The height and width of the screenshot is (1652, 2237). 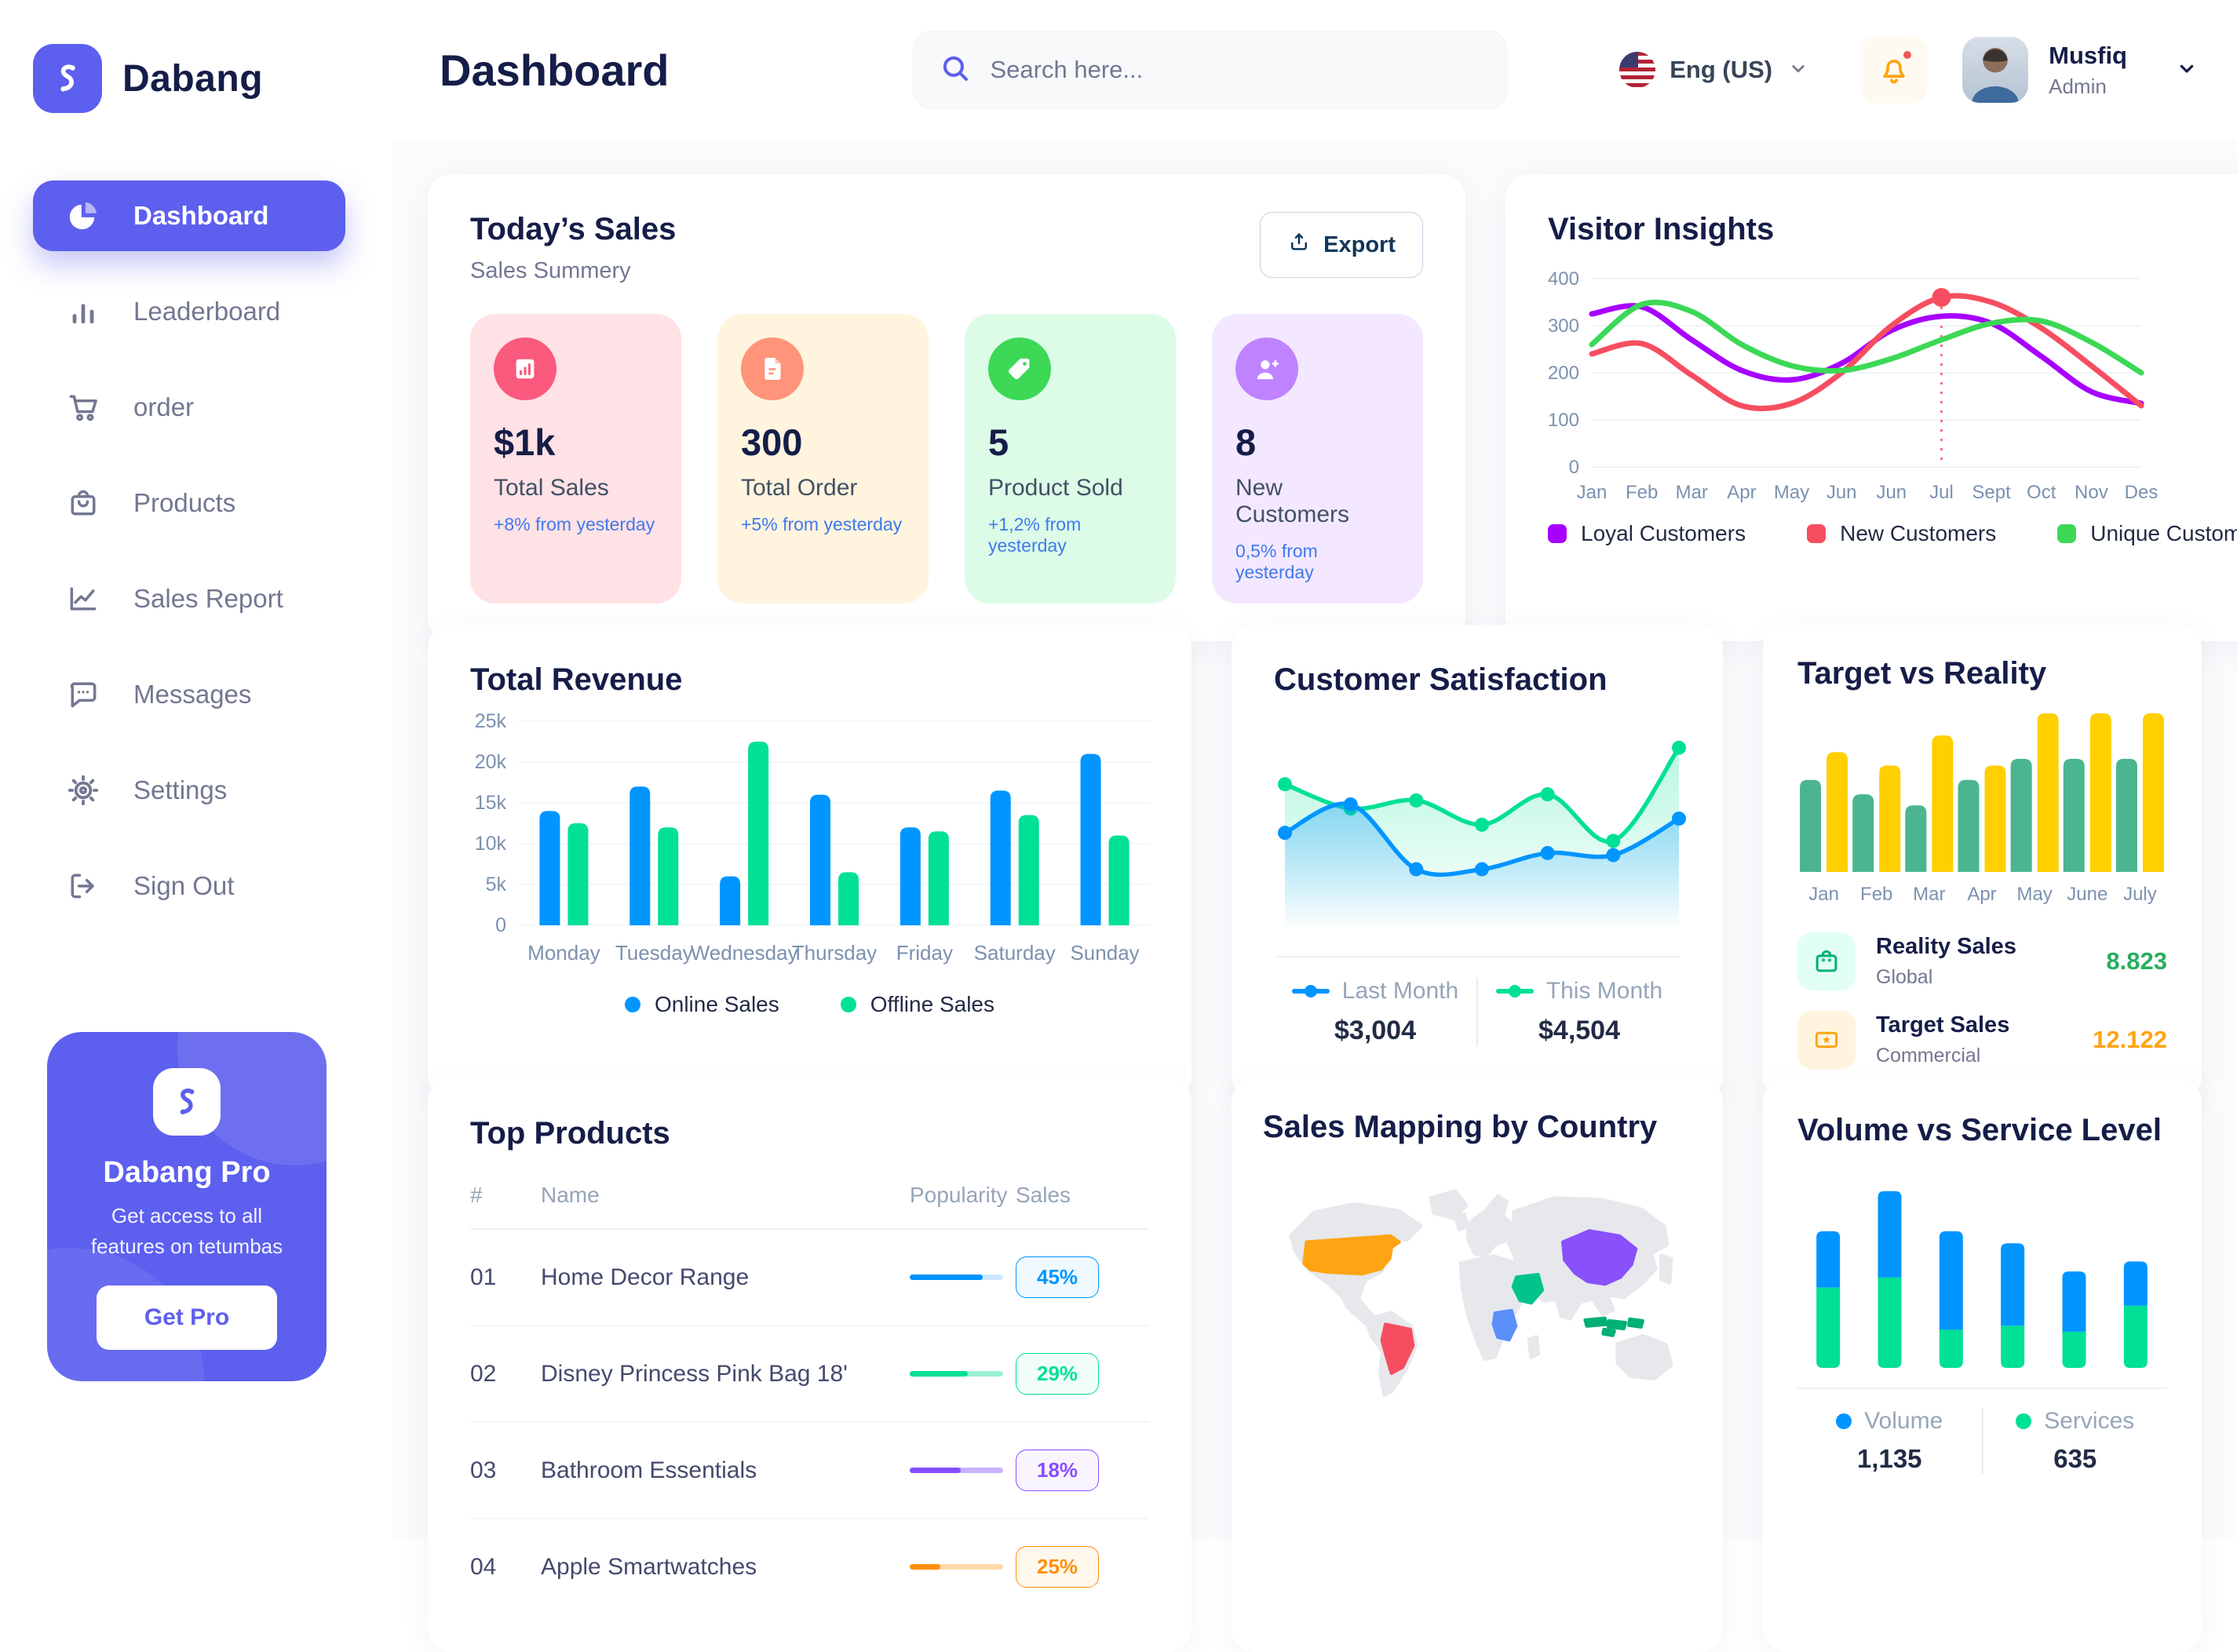 What do you see at coordinates (189, 598) in the screenshot?
I see `sidebar-item-sales-report: Sales Report` at bounding box center [189, 598].